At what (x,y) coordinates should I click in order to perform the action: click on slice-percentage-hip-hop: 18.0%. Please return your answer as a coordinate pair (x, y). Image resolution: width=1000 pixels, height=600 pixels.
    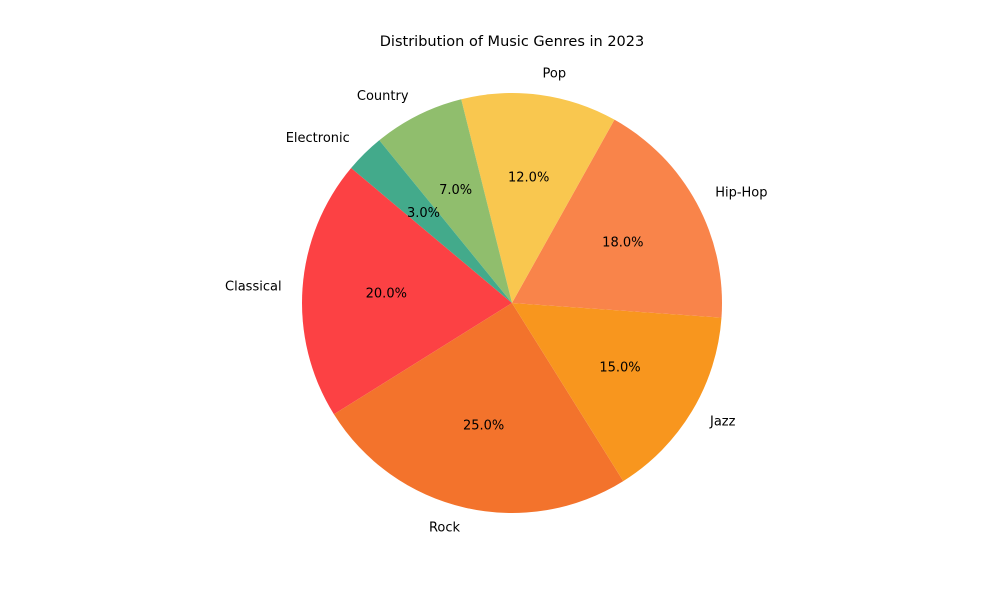
    Looking at the image, I should click on (622, 243).